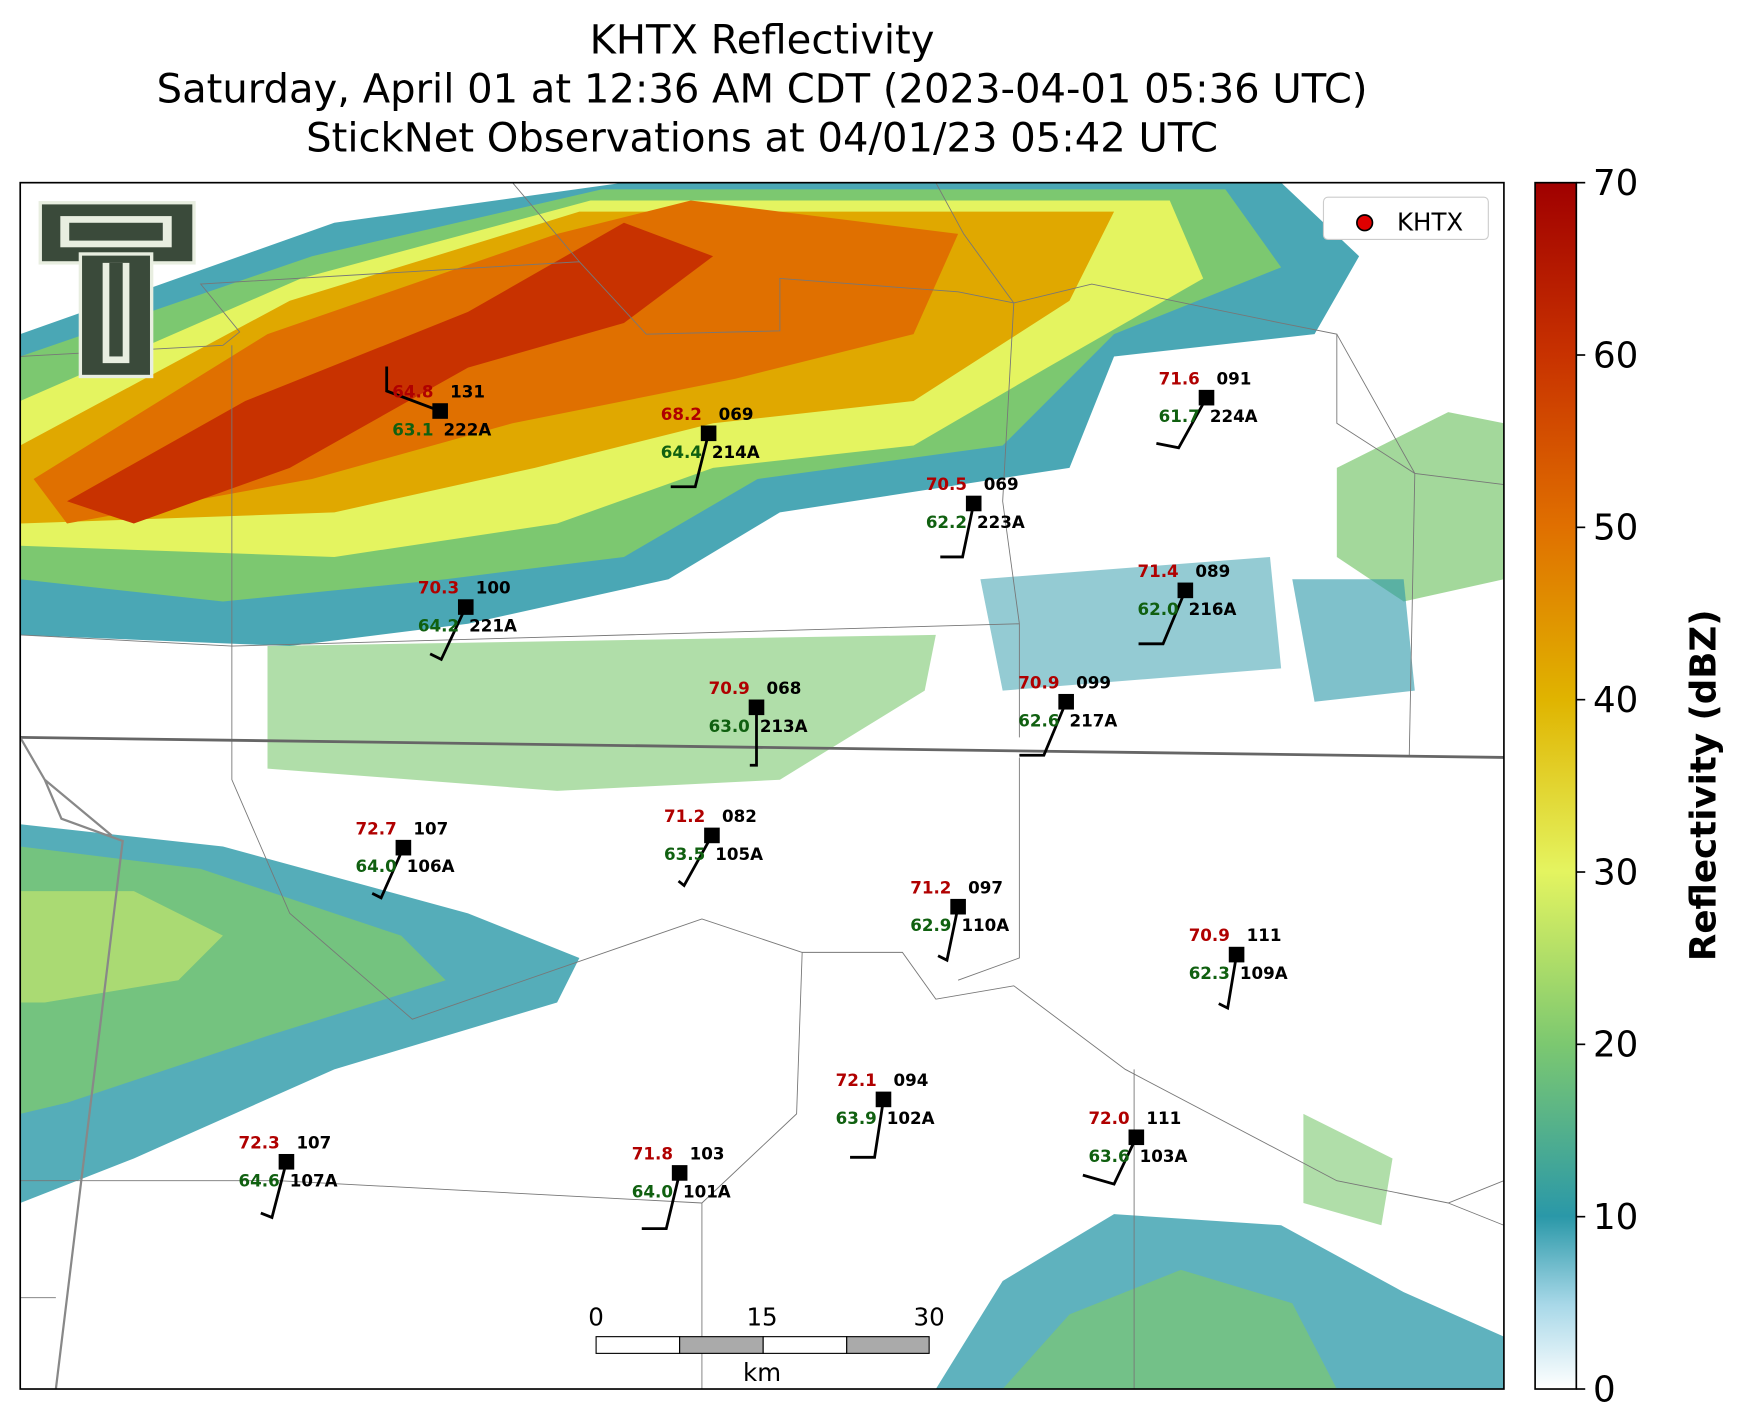  I want to click on colorbar-tick-label: 40, so click(1615, 700).